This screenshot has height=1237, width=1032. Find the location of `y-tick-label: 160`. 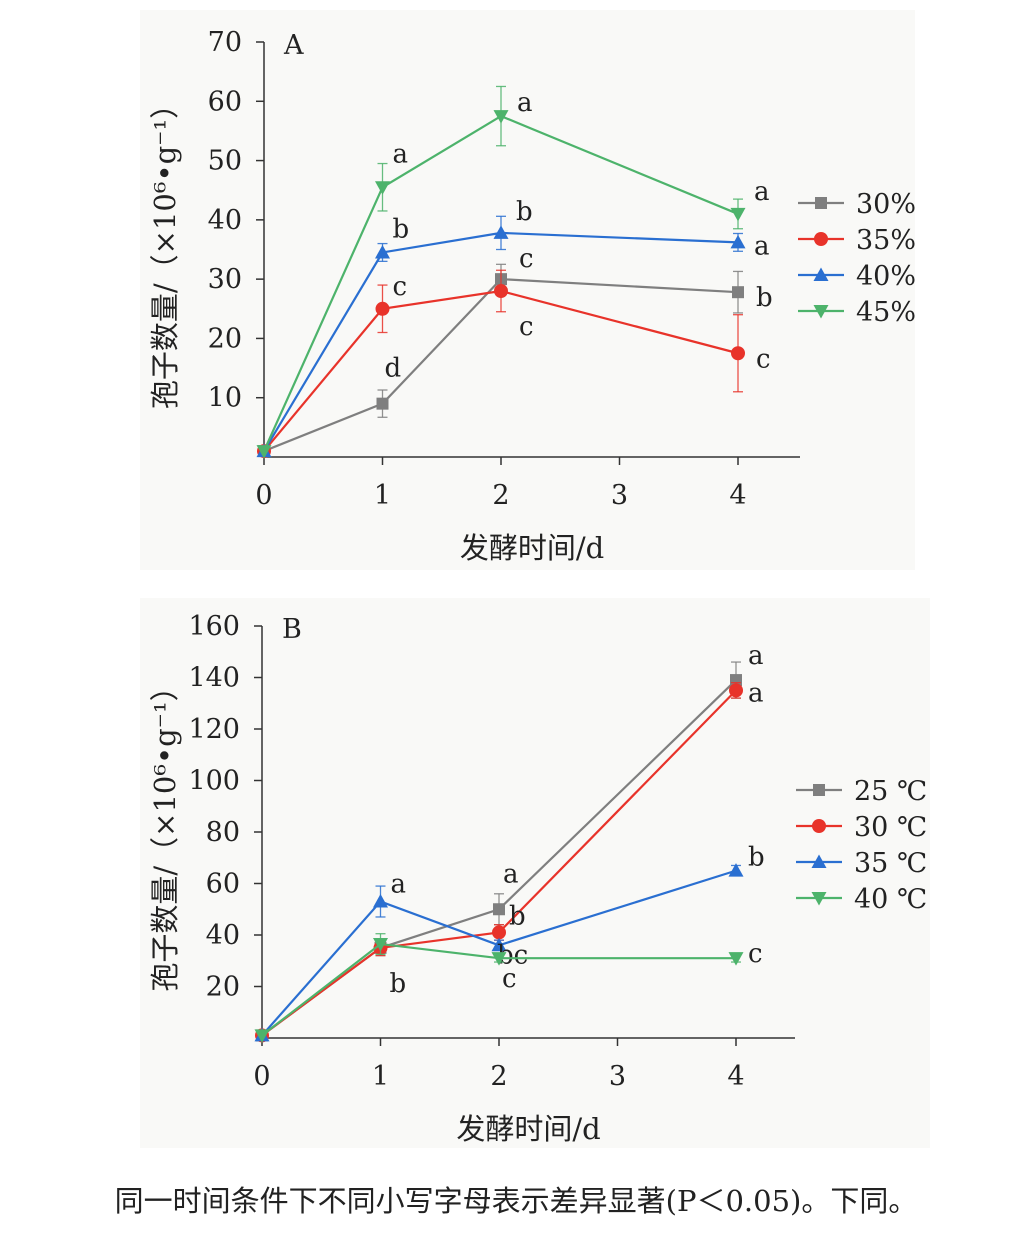

y-tick-label: 160 is located at coordinates (214, 626).